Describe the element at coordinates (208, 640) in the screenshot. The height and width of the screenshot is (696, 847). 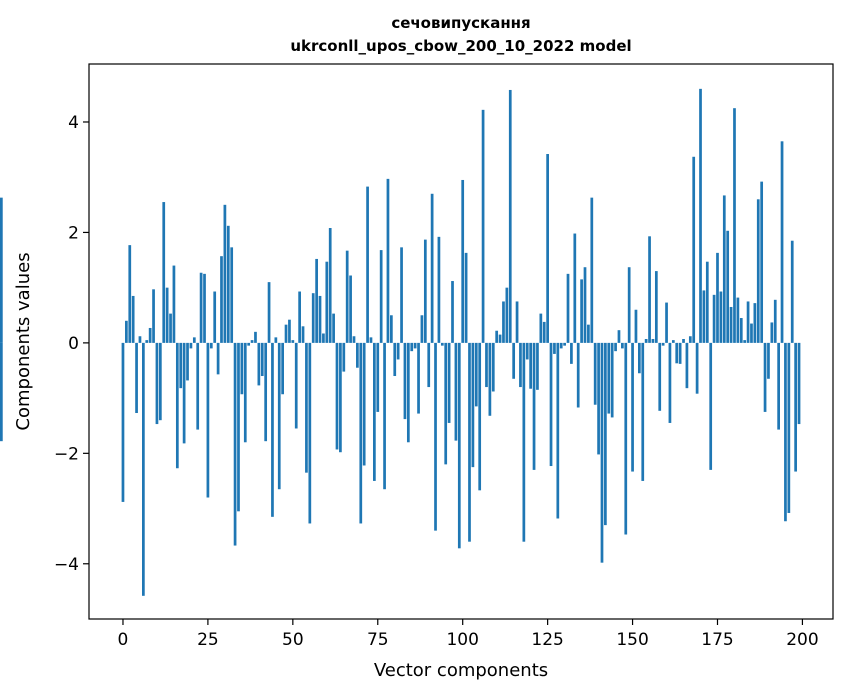
I see `x-tick-label: 25` at that location.